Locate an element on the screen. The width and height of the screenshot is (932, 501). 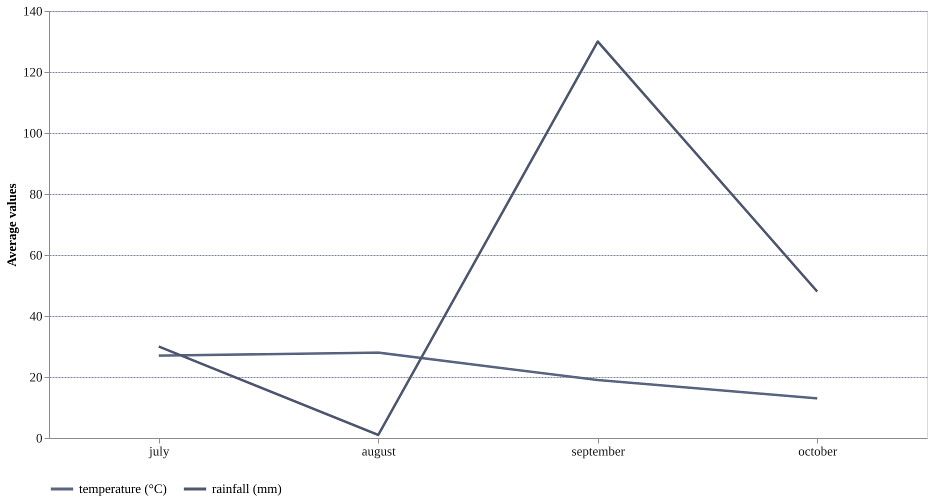
x-tick-label: august is located at coordinates (379, 451).